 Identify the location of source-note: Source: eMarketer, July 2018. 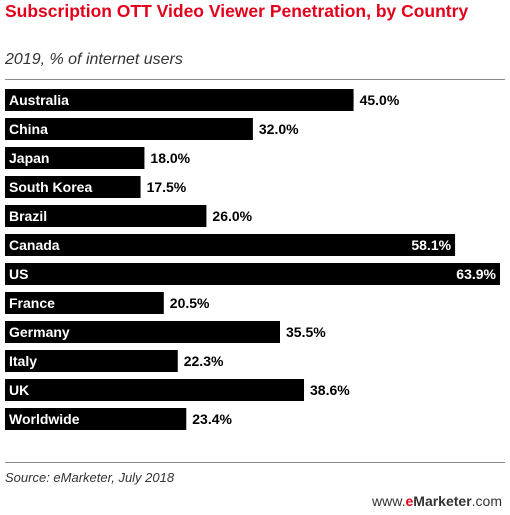
(90, 477).